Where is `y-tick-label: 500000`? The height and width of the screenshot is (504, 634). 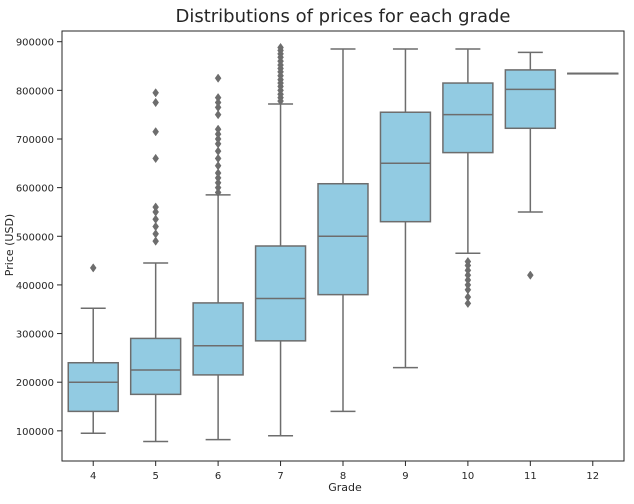 y-tick-label: 500000 is located at coordinates (35, 237).